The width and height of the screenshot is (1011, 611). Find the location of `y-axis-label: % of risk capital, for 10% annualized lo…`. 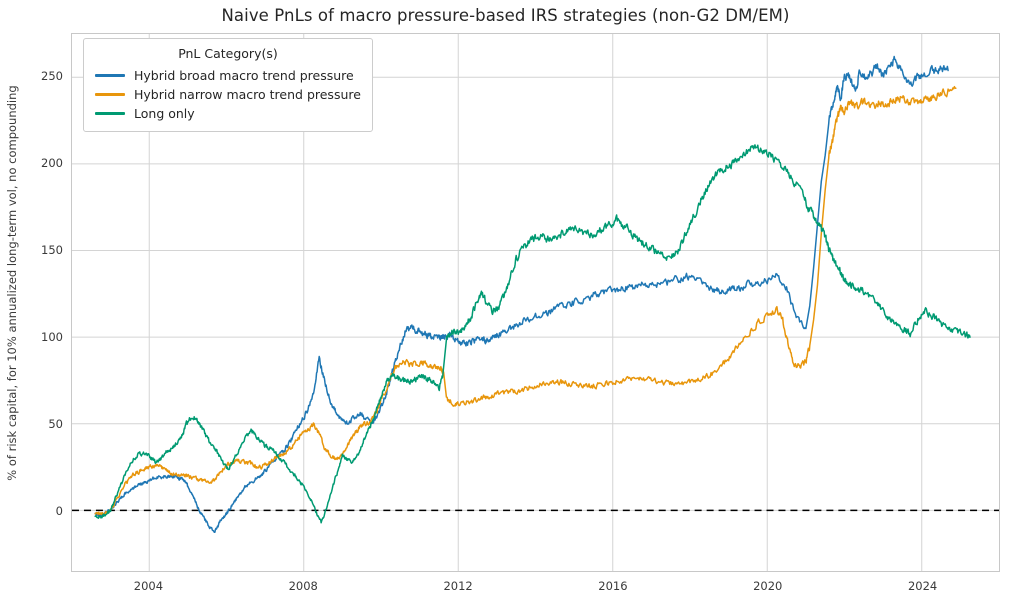

y-axis-label: % of risk capital, for 10% annualized lo… is located at coordinates (12, 283).